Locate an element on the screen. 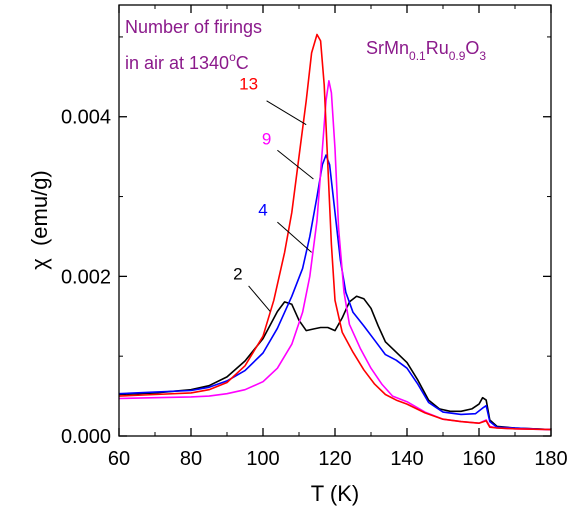  svg-text: χ (emu/g) is located at coordinates (39, 219).